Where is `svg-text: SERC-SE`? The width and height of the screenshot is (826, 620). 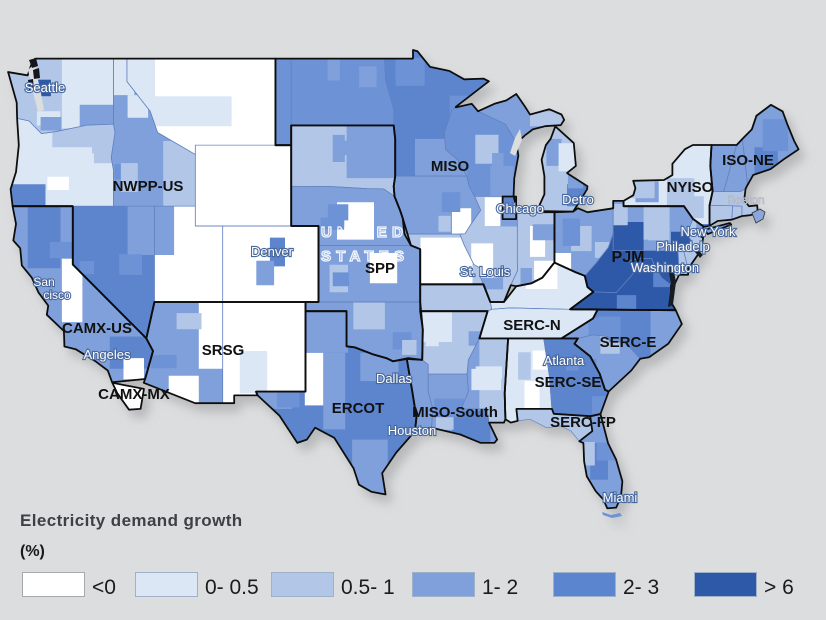
svg-text: SERC-SE is located at coordinates (568, 382).